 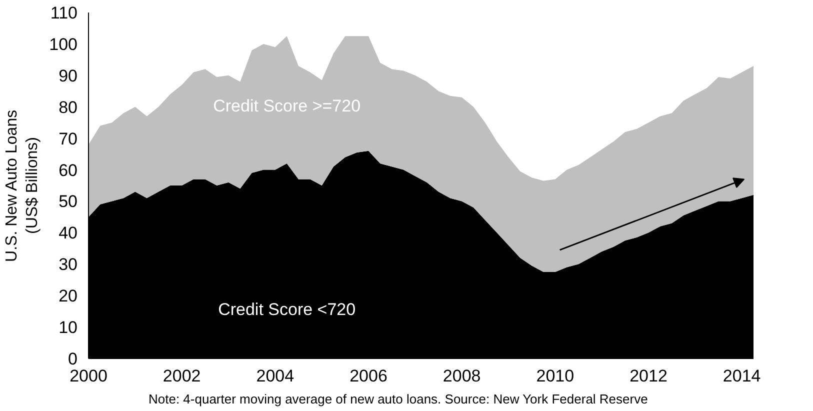 What do you see at coordinates (461, 376) in the screenshot?
I see `x-tick-label: 2008` at bounding box center [461, 376].